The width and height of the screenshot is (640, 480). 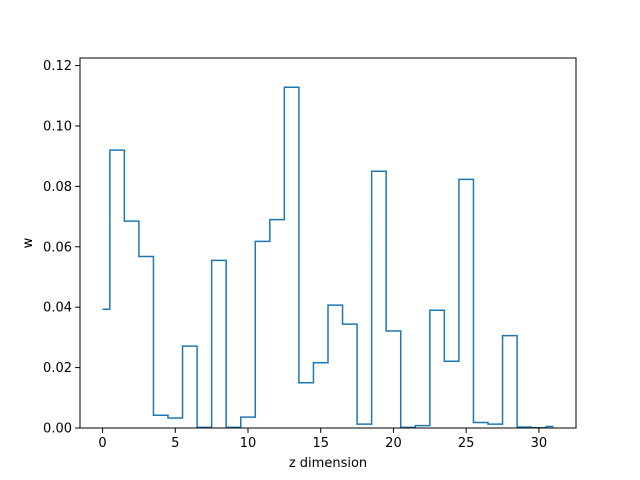 I want to click on x-tick-label: 15, so click(x=320, y=443).